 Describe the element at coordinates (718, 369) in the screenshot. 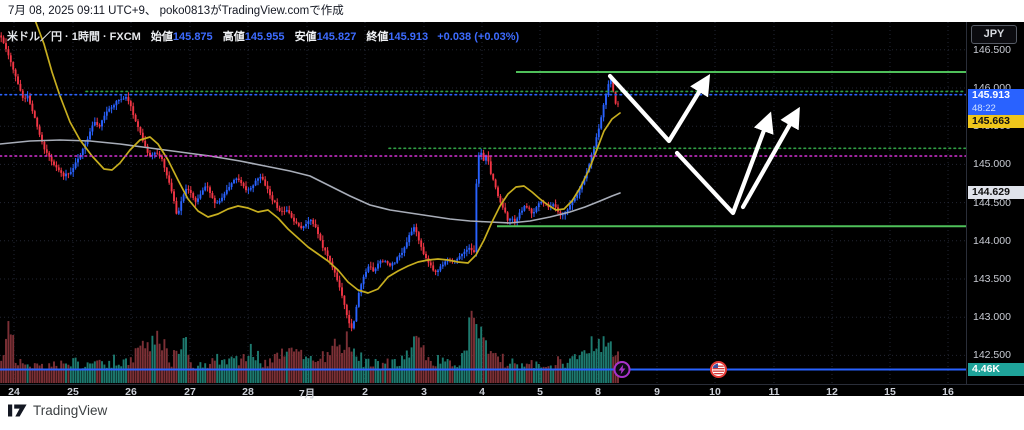

I see `us-flag-icon` at that location.